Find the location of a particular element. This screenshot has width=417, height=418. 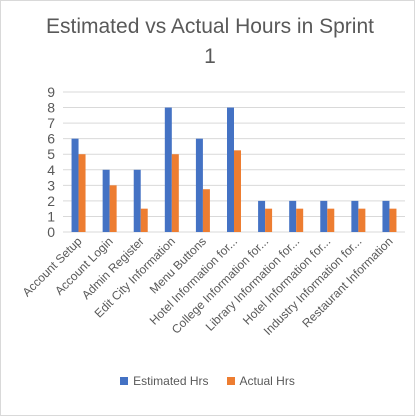

legend-item-actual: Actual Hrs is located at coordinates (261, 381).